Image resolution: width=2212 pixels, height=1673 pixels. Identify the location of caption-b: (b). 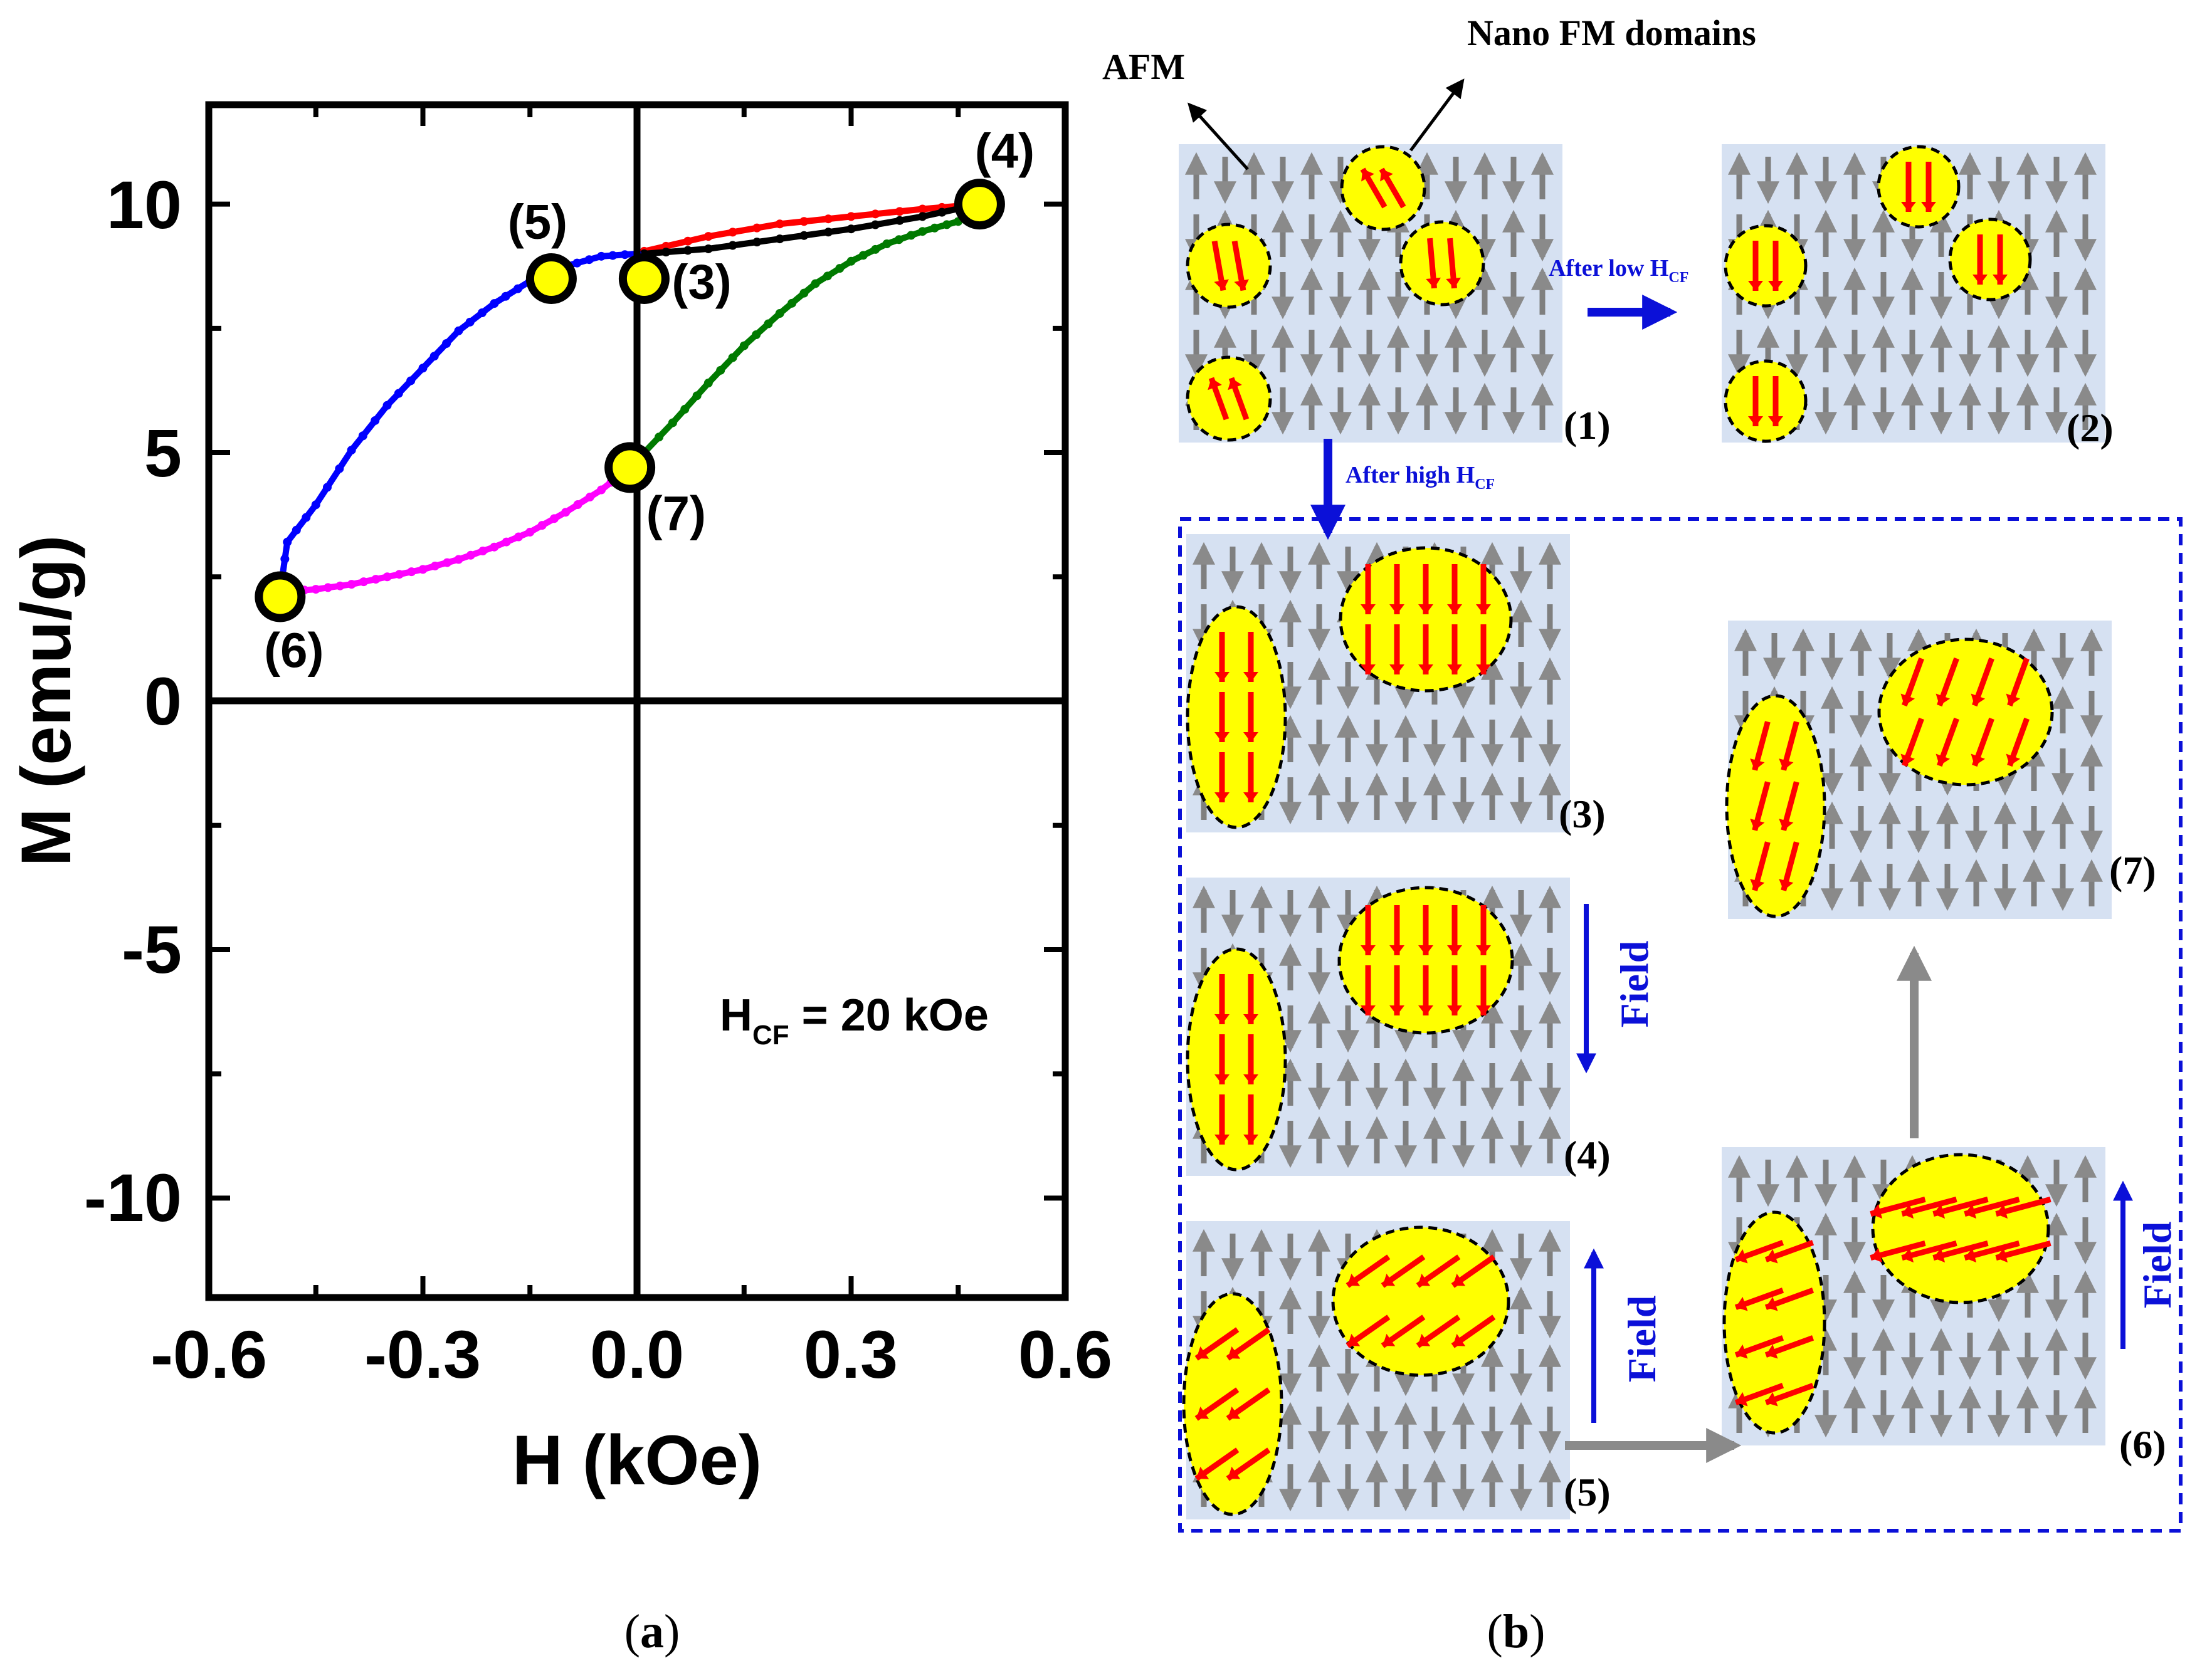
(1516, 1631).